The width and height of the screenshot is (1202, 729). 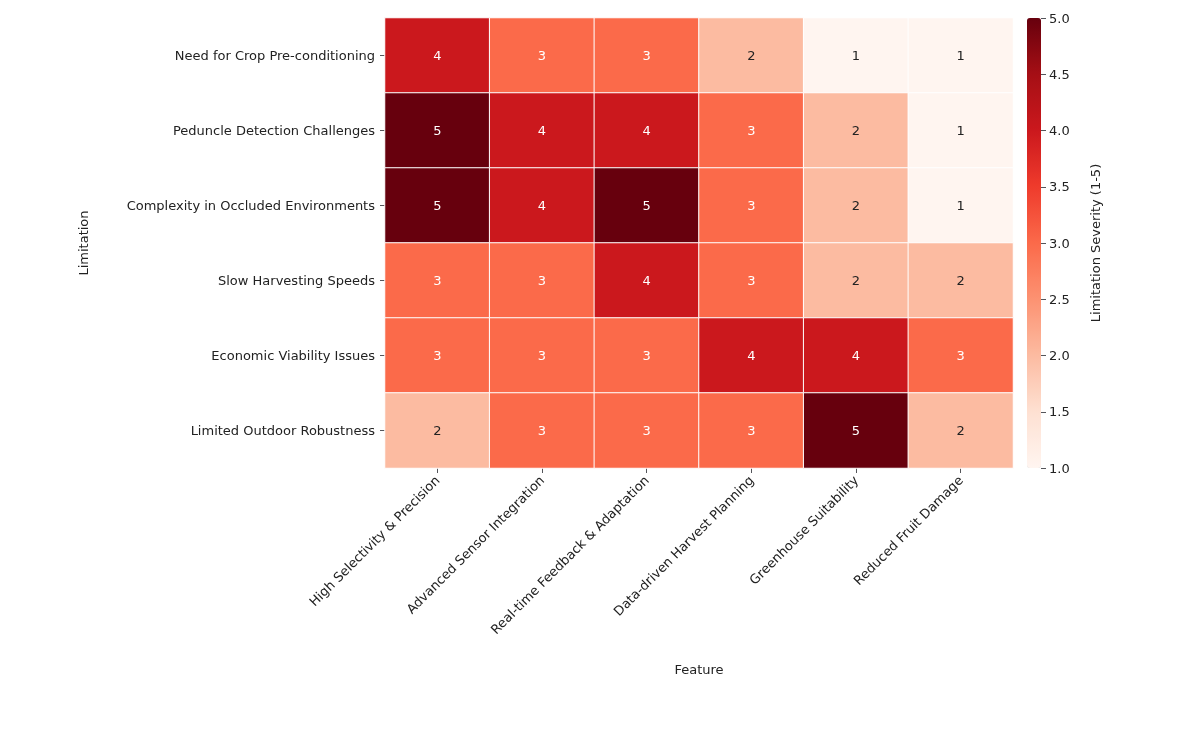 I want to click on color-bar-label: 3.0, so click(x=1059, y=243).